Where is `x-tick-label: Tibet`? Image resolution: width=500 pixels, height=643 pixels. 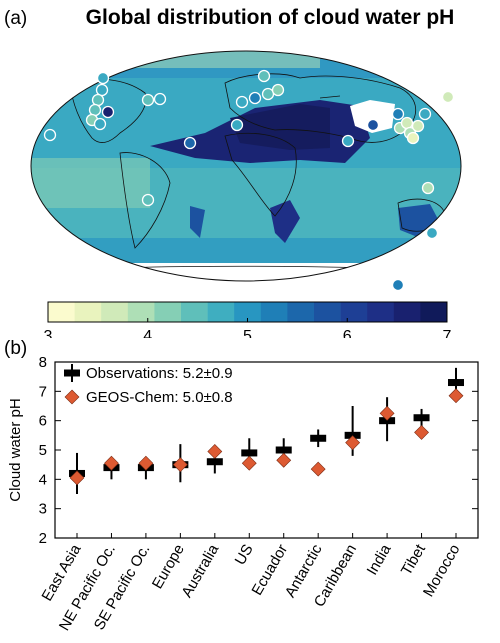 x-tick-label: Tibet is located at coordinates (414, 560).